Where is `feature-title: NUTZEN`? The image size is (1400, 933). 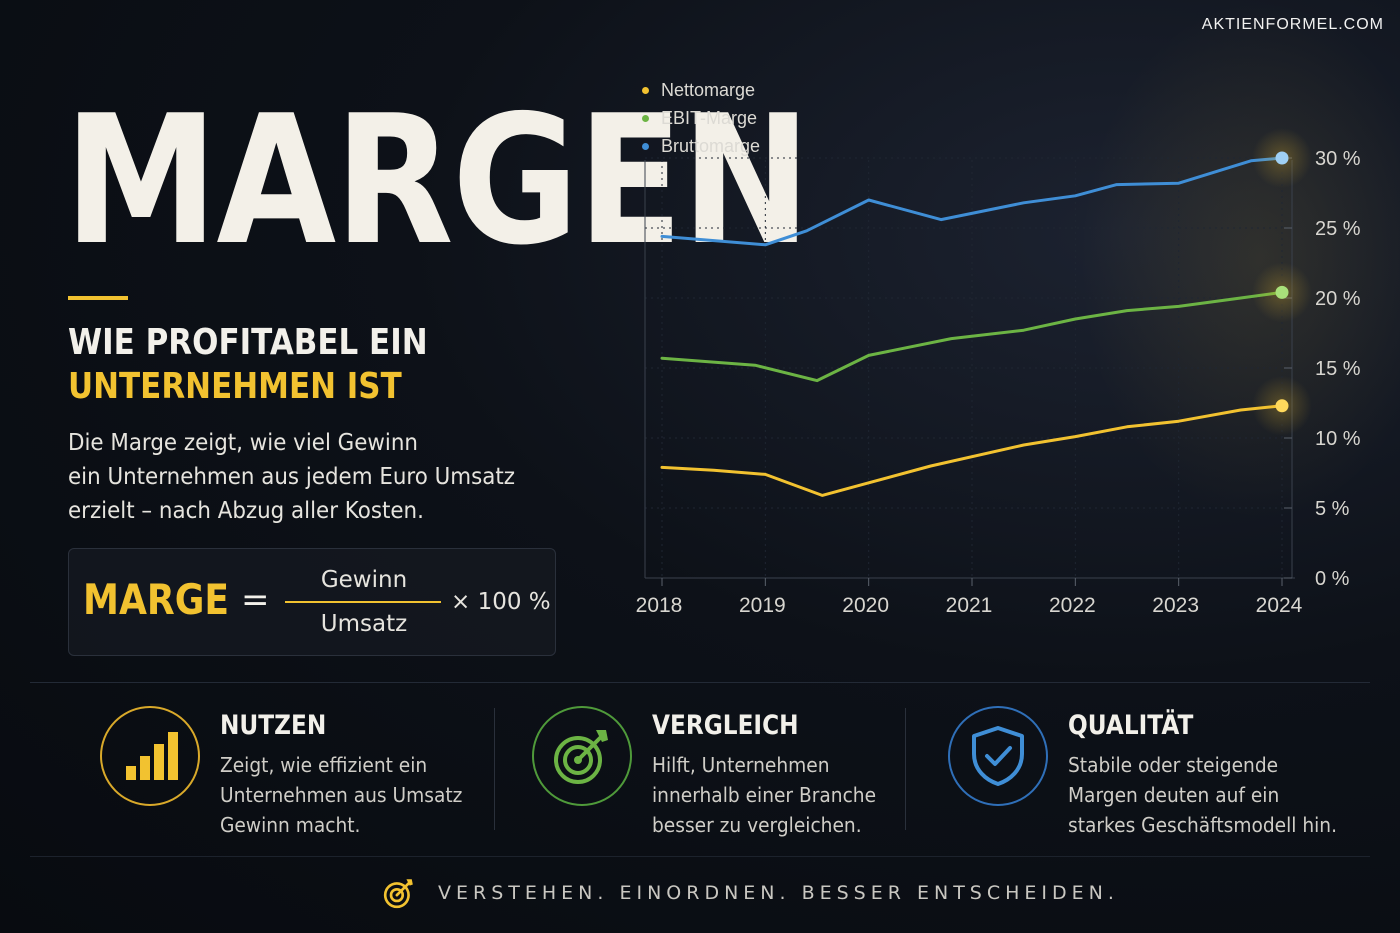 feature-title: NUTZEN is located at coordinates (273, 725).